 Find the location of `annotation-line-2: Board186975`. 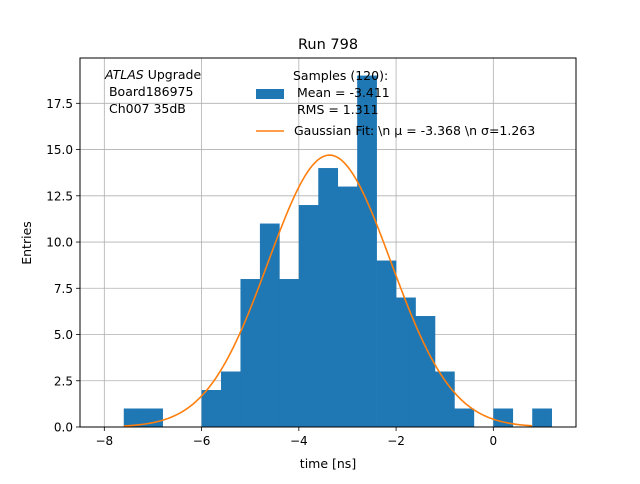

annotation-line-2: Board186975 is located at coordinates (149, 91).